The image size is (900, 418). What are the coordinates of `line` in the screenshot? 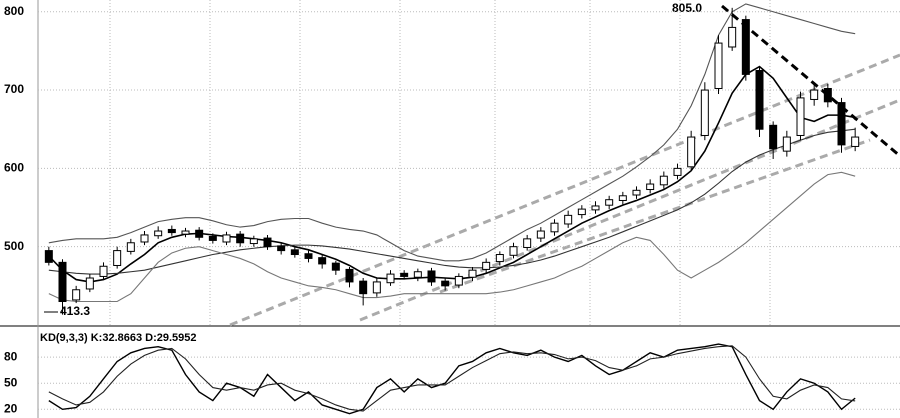 It's located at (452, 378).